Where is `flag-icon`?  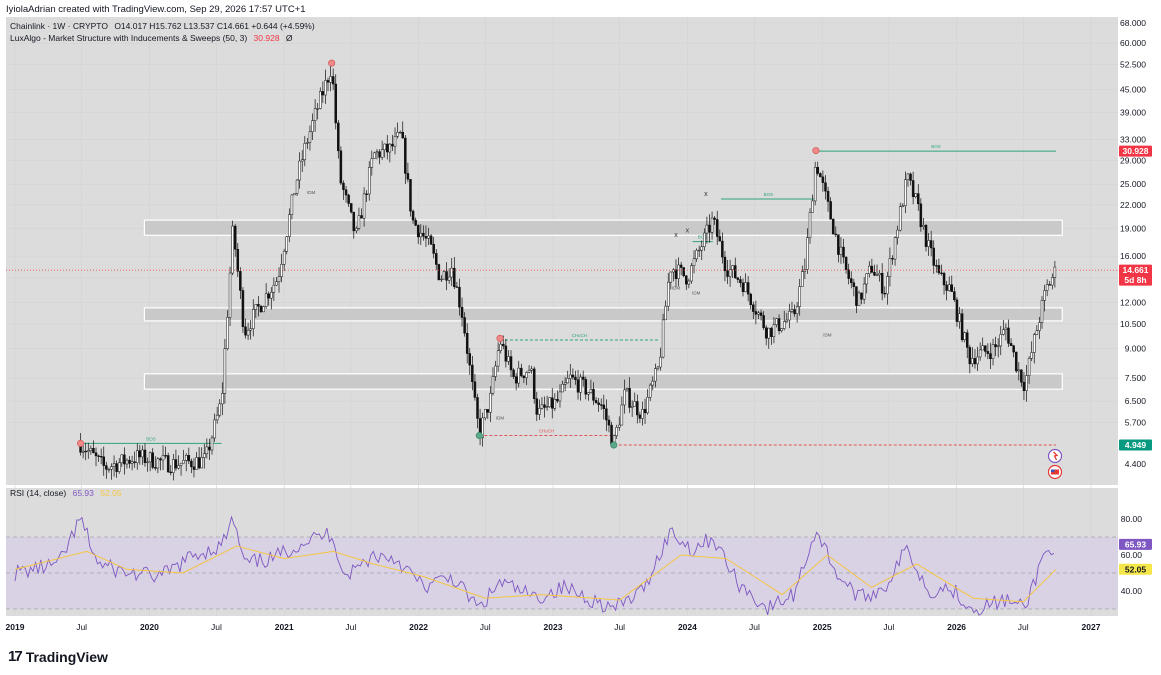
flag-icon is located at coordinates (1055, 472).